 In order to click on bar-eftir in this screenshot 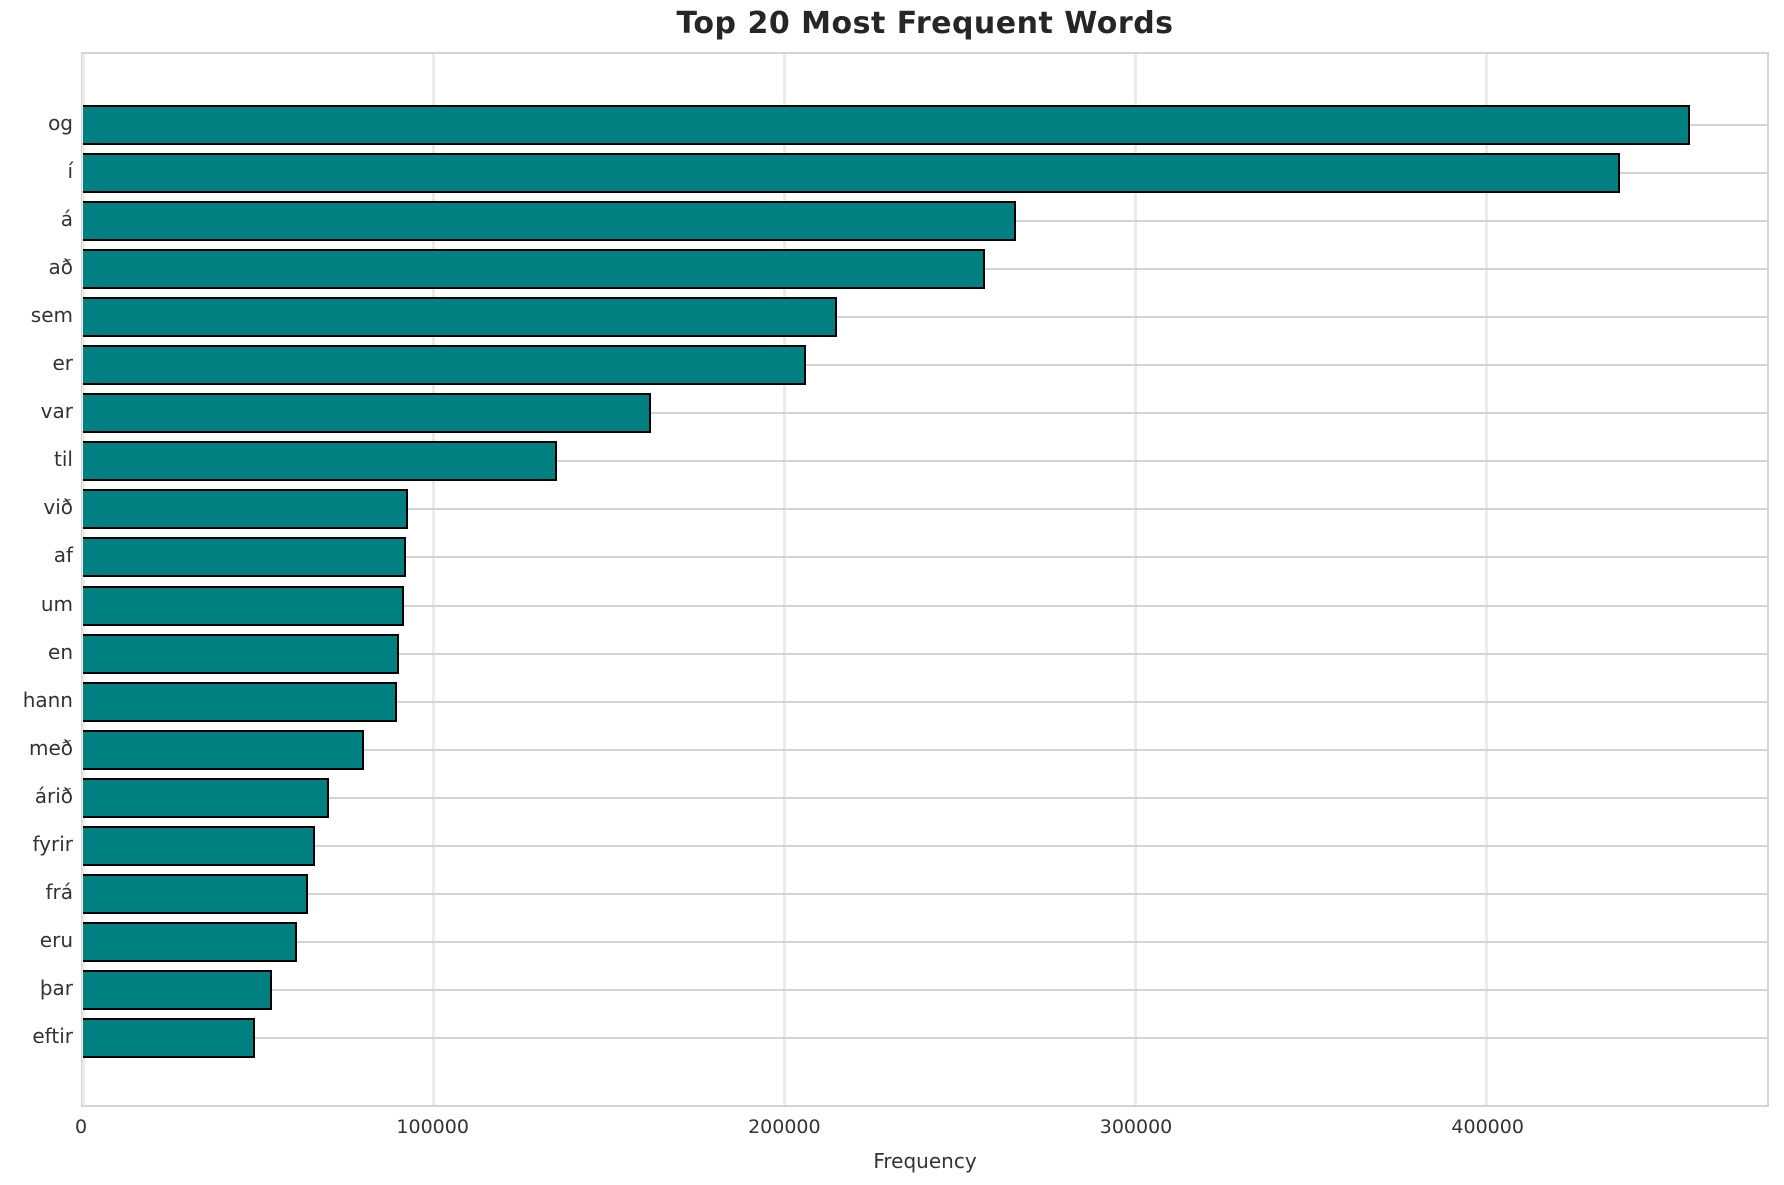, I will do `click(169, 1037)`.